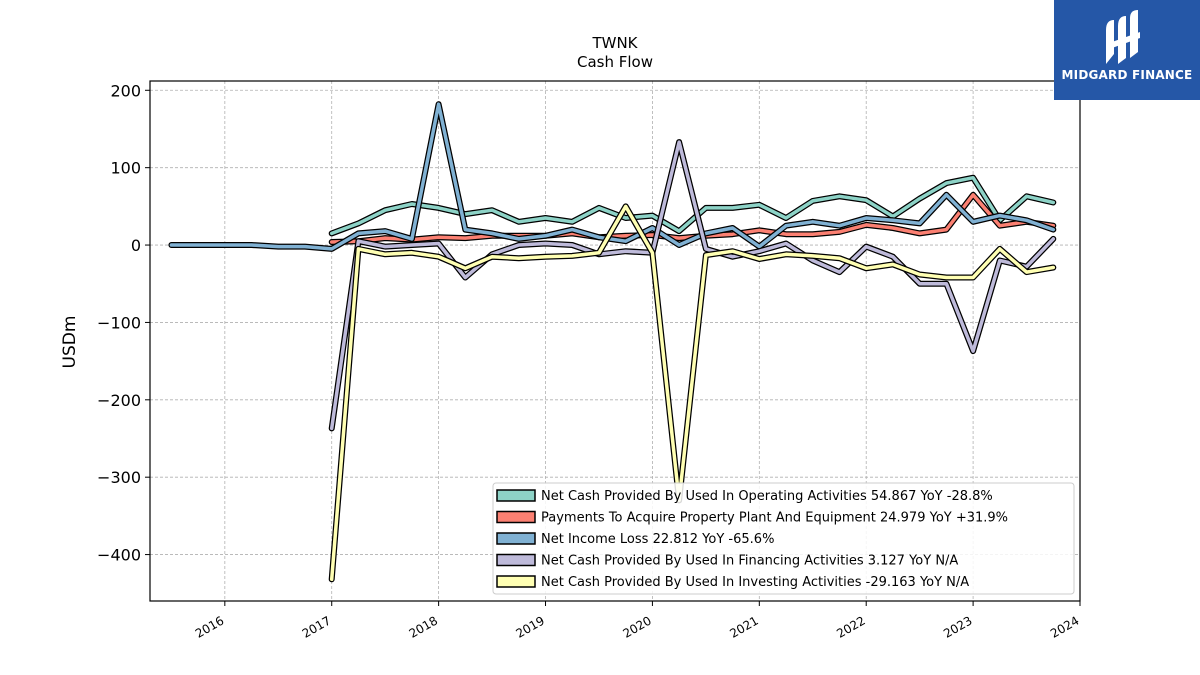  What do you see at coordinates (316, 626) in the screenshot?
I see `x-tick-label: 2017` at bounding box center [316, 626].